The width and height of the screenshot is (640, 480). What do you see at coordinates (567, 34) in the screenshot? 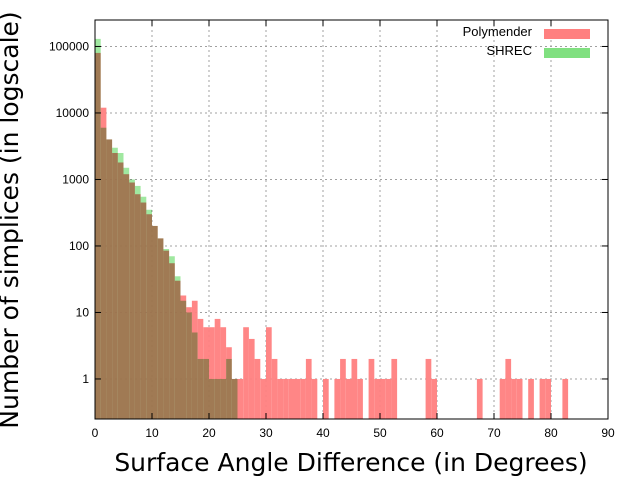
I see `legend-swatch-polymender` at bounding box center [567, 34].